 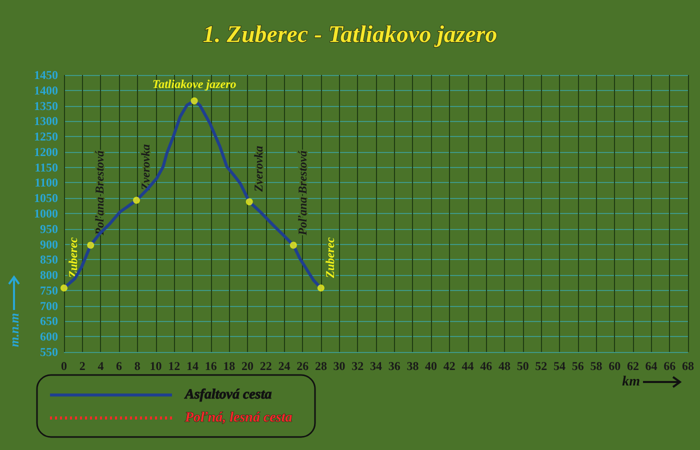 What do you see at coordinates (376, 366) in the screenshot?
I see `x-tick-label: 34` at bounding box center [376, 366].